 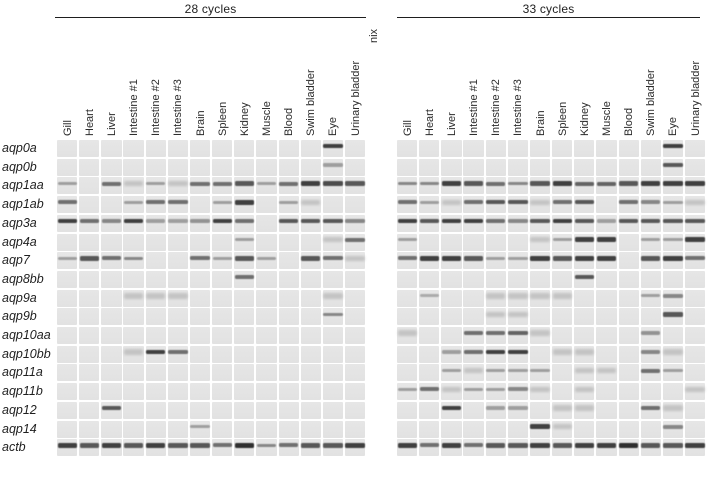 What do you see at coordinates (22, 372) in the screenshot?
I see `gene-label: aqp11a` at bounding box center [22, 372].